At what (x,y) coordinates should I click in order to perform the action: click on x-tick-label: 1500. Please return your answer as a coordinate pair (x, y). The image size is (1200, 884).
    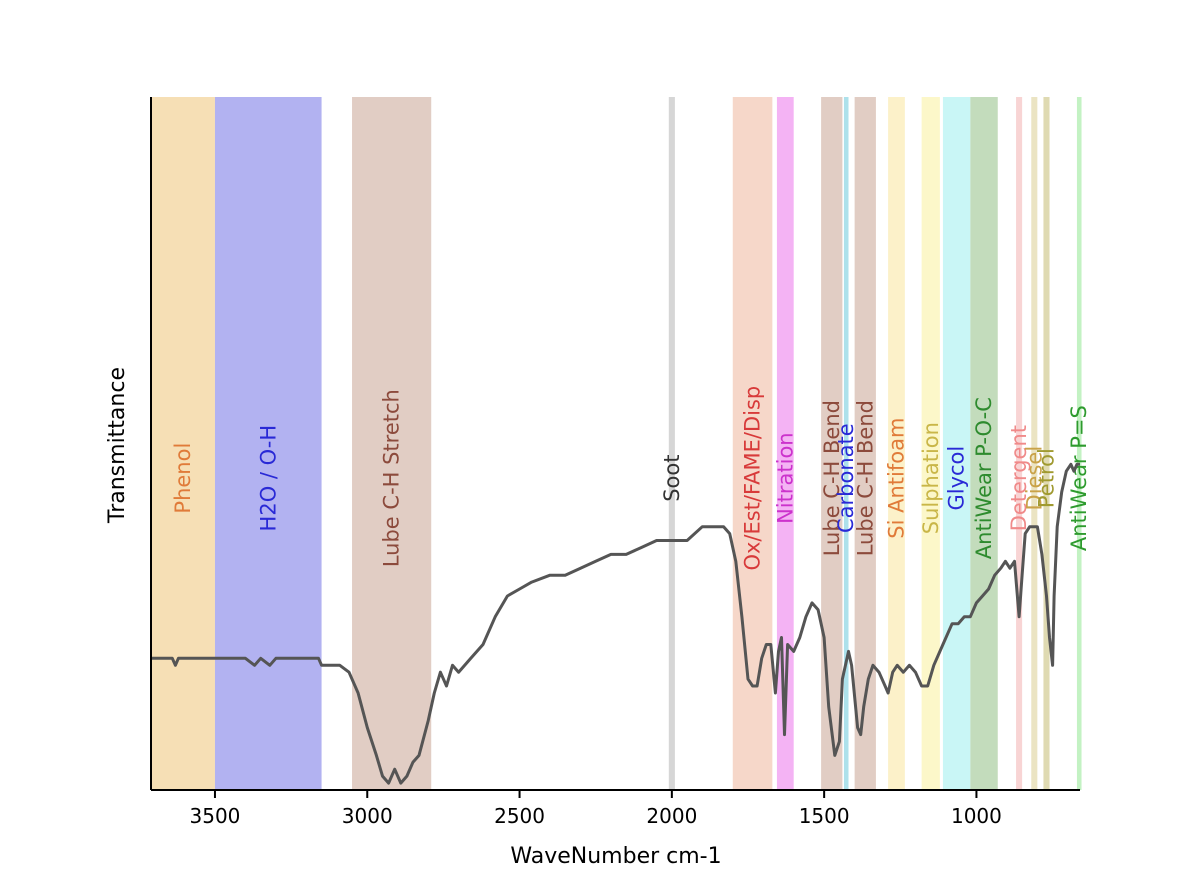
    Looking at the image, I should click on (824, 816).